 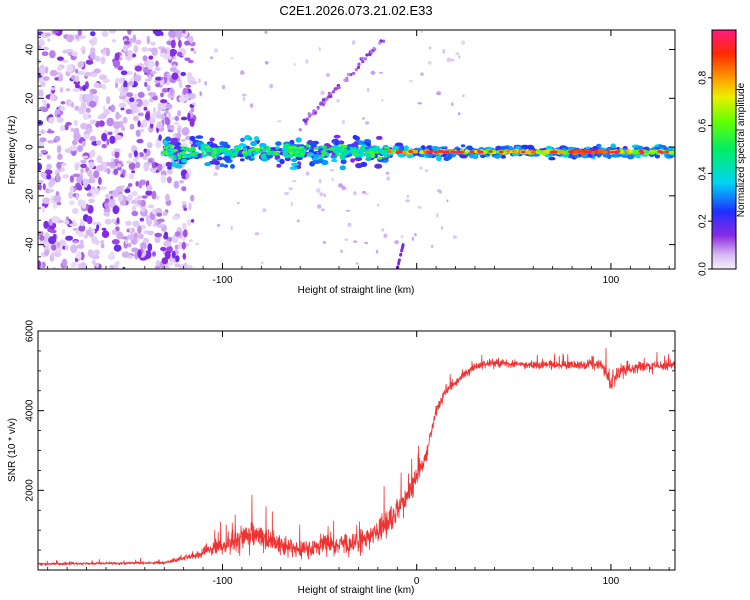 I want to click on colorbar-ticks: 0.0 0.2 0.4 0.6 0.8, so click(x=705, y=173).